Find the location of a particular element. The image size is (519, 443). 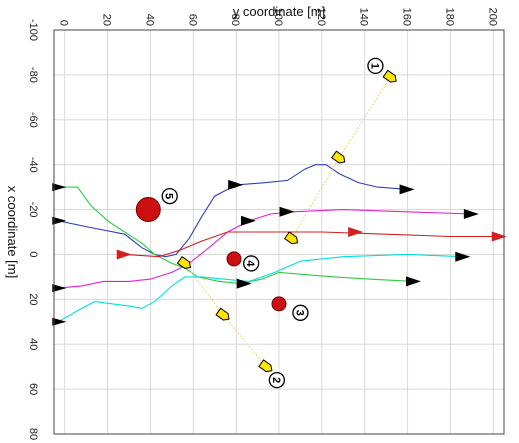

x-tick-label: 60 is located at coordinates (192, 20).